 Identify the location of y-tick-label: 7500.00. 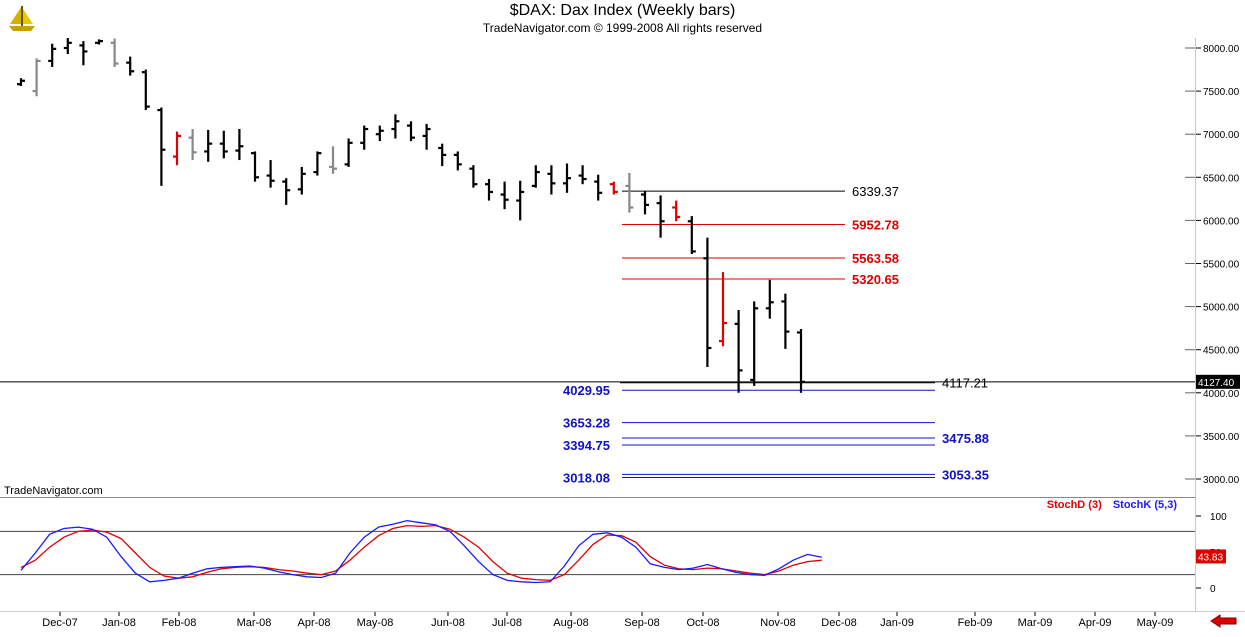
(1221, 92).